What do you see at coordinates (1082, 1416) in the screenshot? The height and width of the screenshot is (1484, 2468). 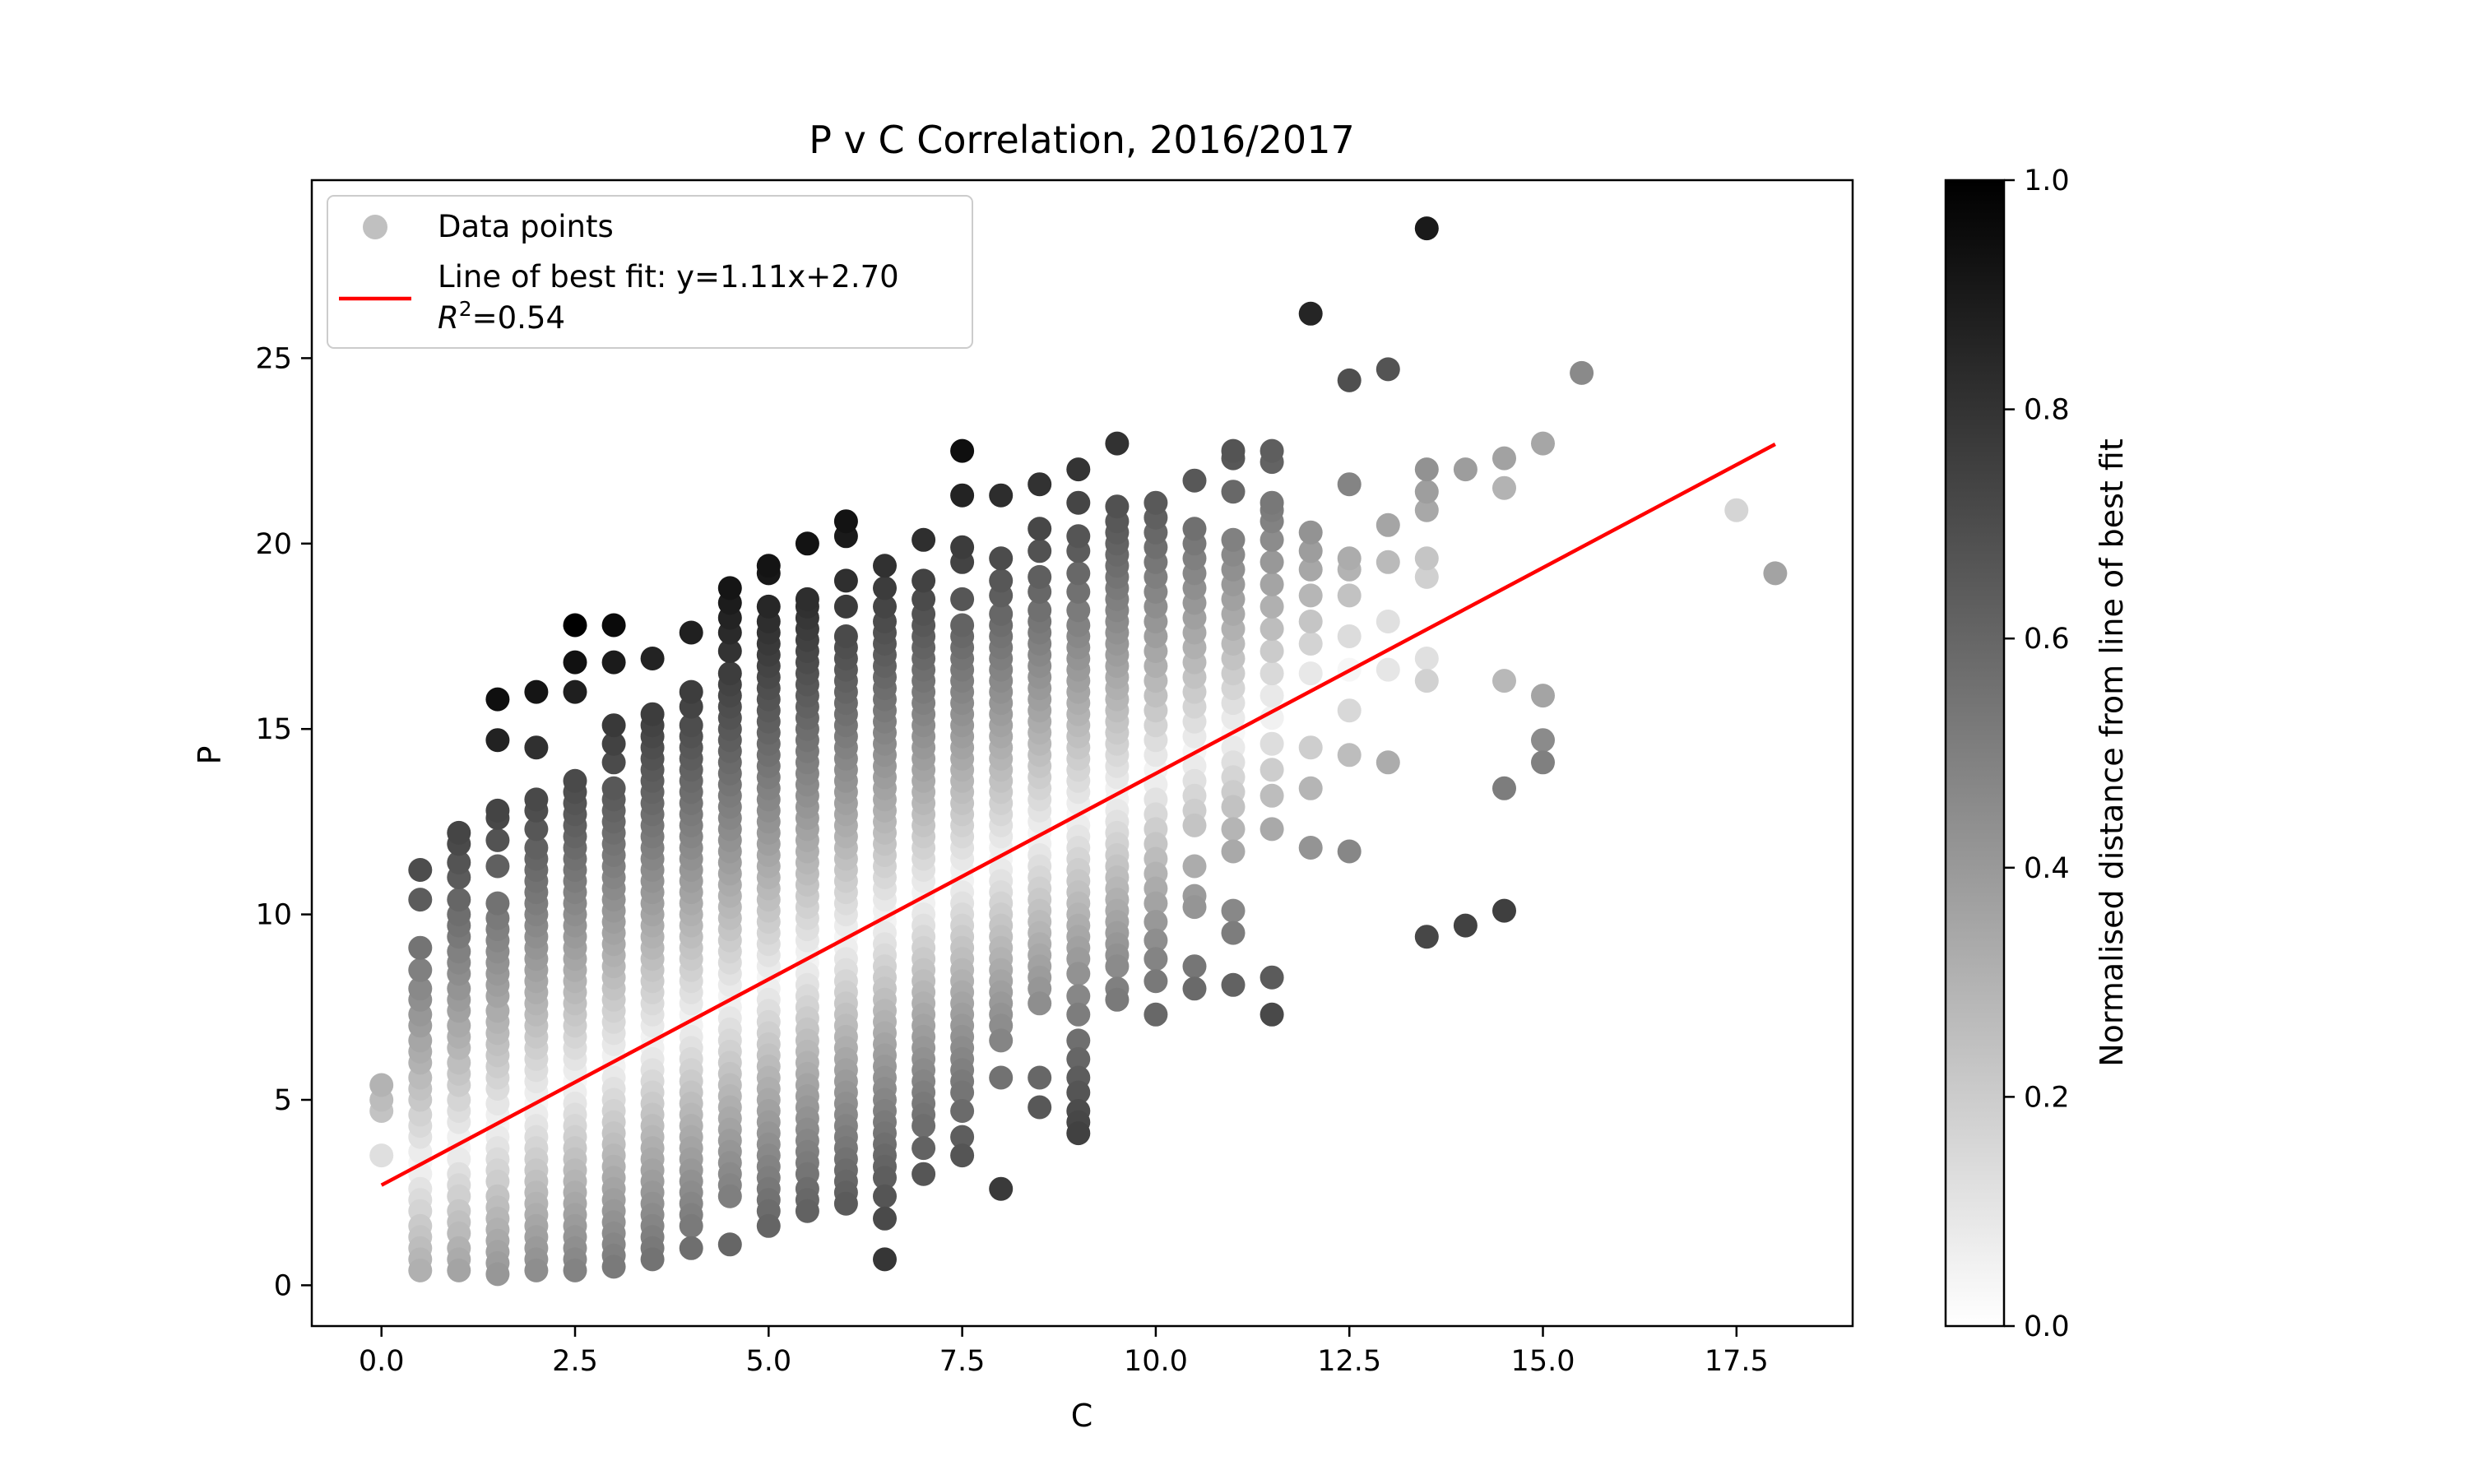 I see `x-axis-label: C` at bounding box center [1082, 1416].